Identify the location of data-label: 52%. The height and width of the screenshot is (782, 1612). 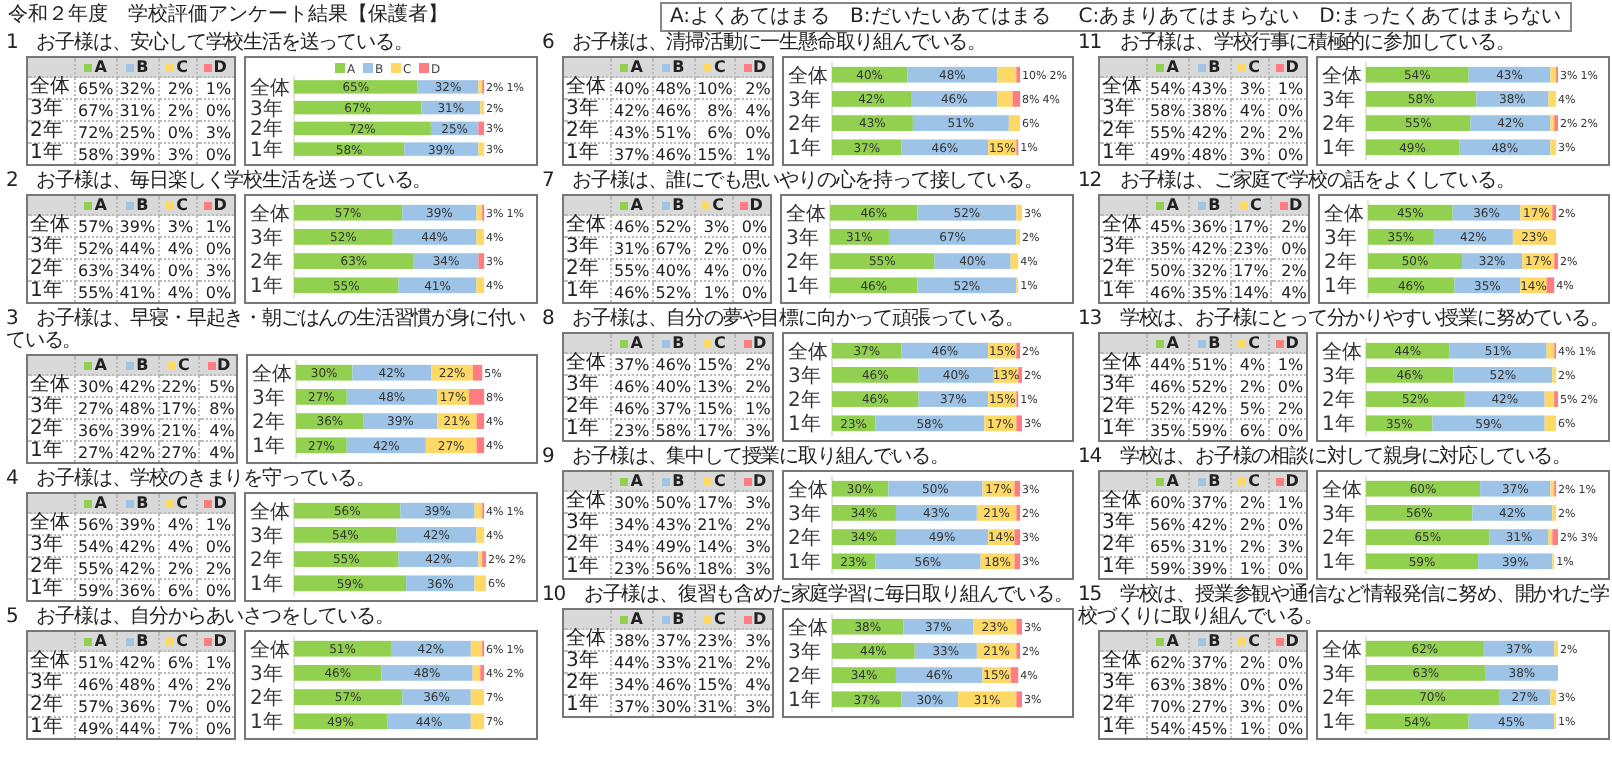
(673, 226).